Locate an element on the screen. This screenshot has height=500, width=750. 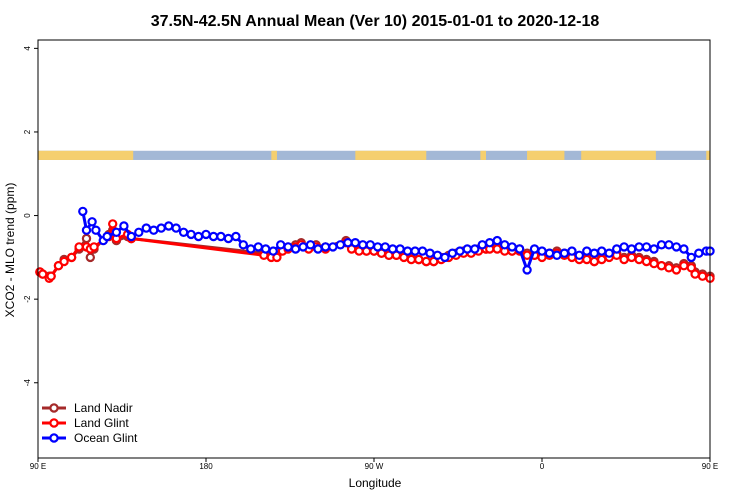
legend-label: Land Glint is located at coordinates (101, 423).